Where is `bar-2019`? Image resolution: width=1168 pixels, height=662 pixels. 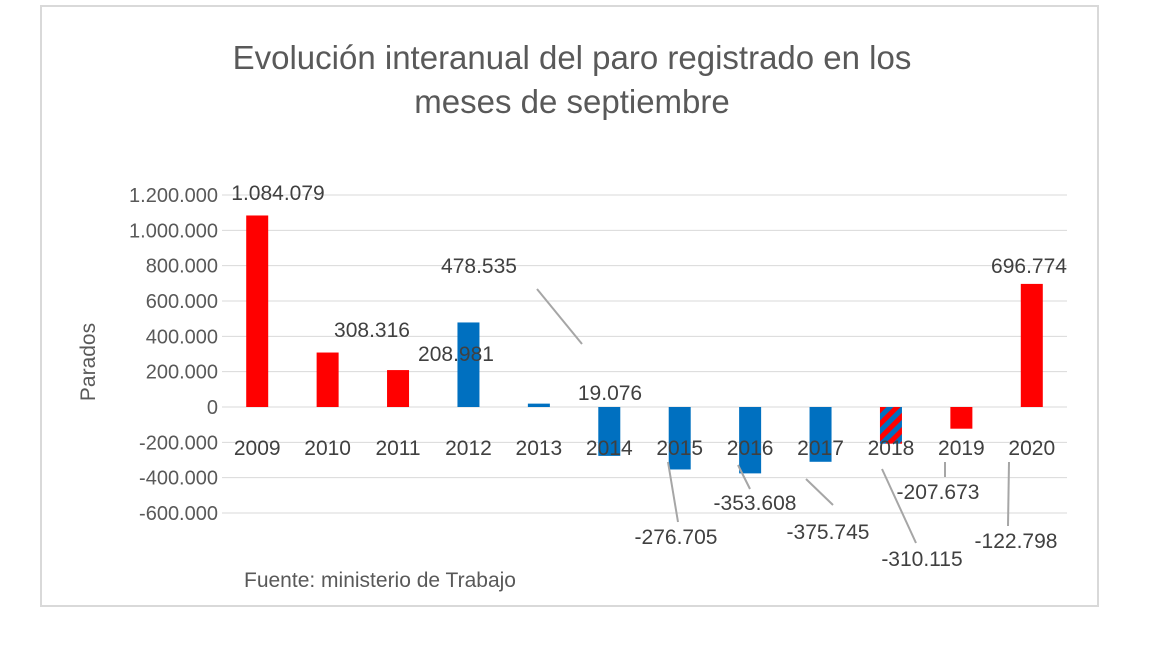 bar-2019 is located at coordinates (961, 418).